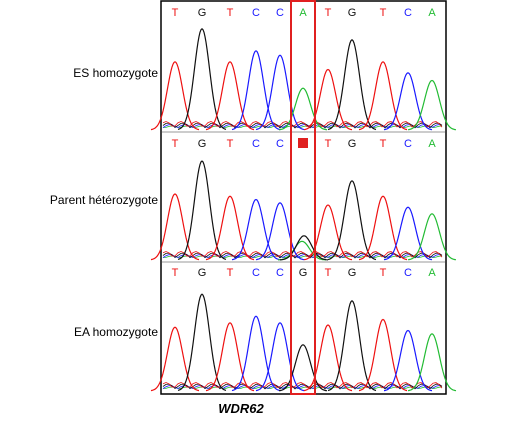  Describe the element at coordinates (115, 73) in the screenshot. I see `row-label-es-homozygote: ES homozygote` at that location.